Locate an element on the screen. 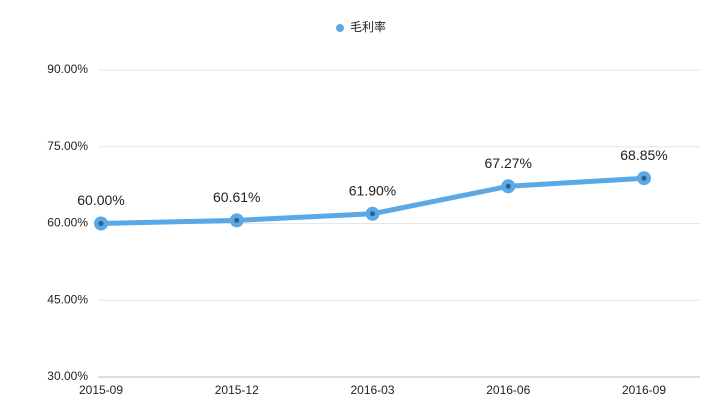  value-label: 60.61% is located at coordinates (236, 197).